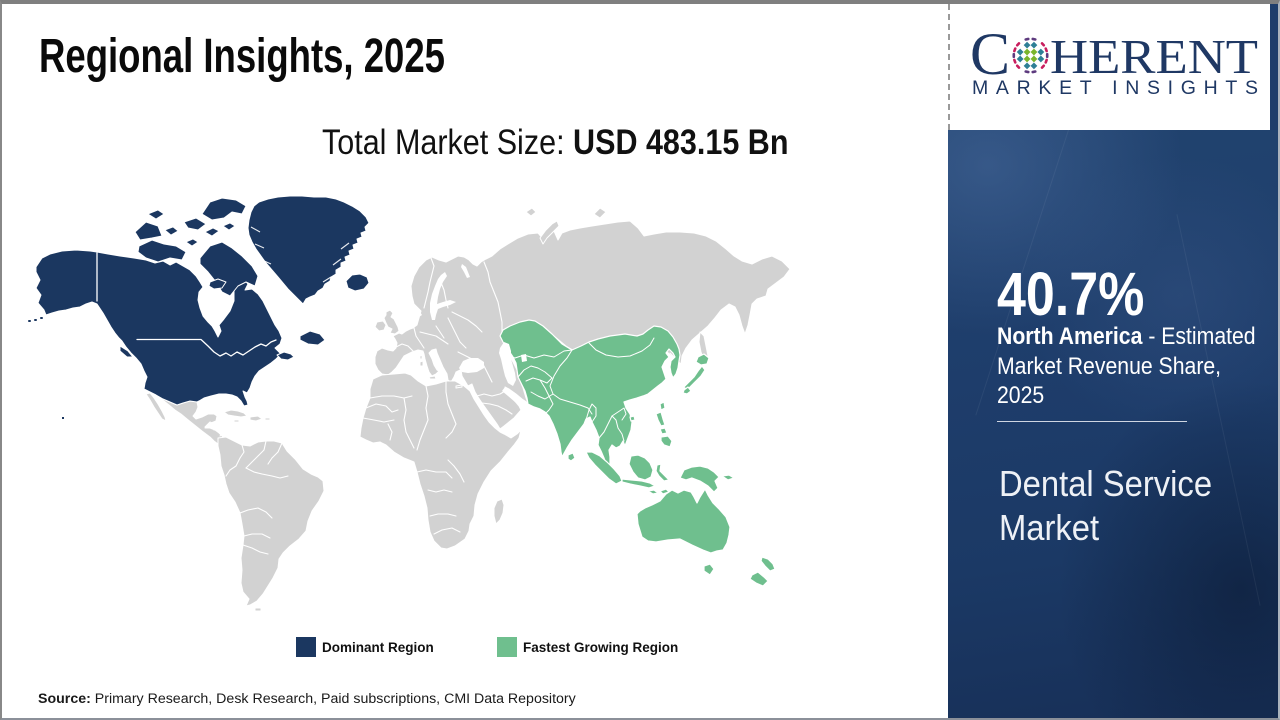 This screenshot has width=1280, height=720. Describe the element at coordinates (1154, 57) in the screenshot. I see `svg-text: HERENT` at that location.